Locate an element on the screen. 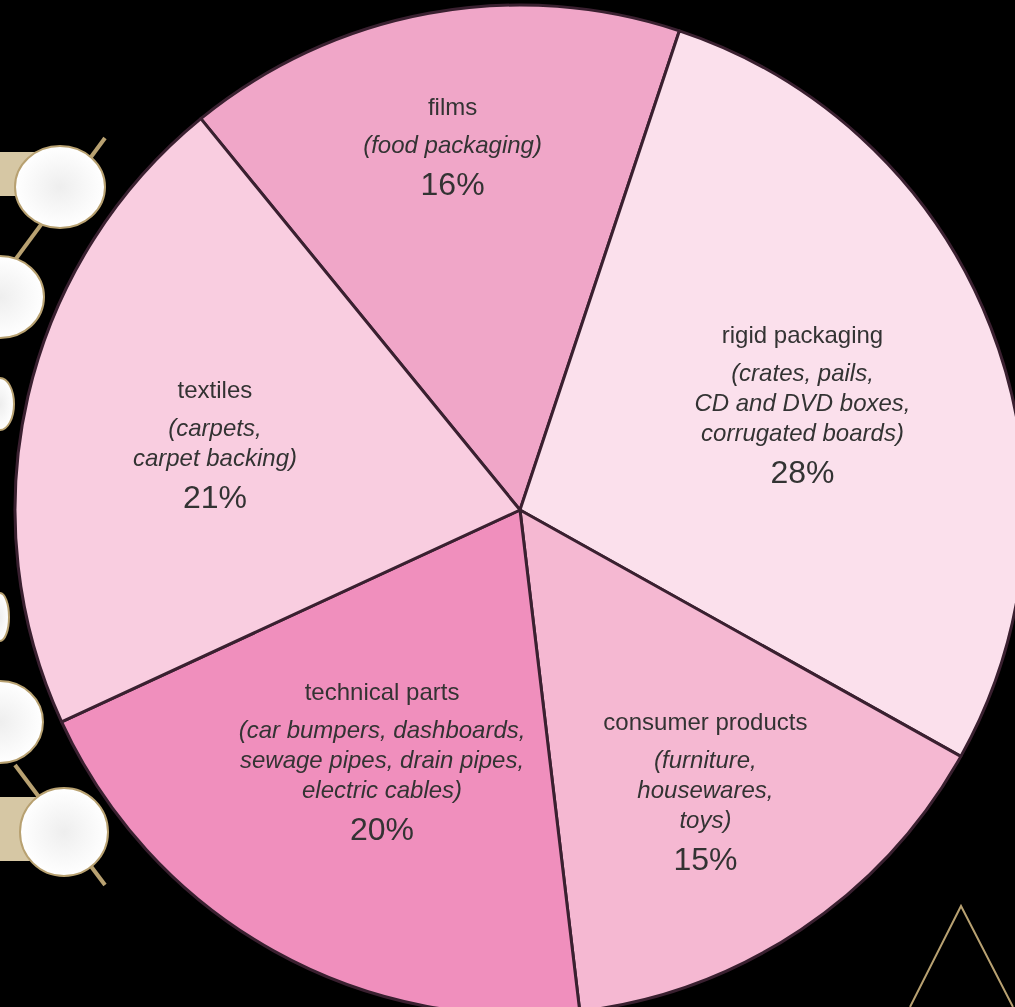 This screenshot has width=1015, height=1007. data-label: 15% is located at coordinates (705, 858).